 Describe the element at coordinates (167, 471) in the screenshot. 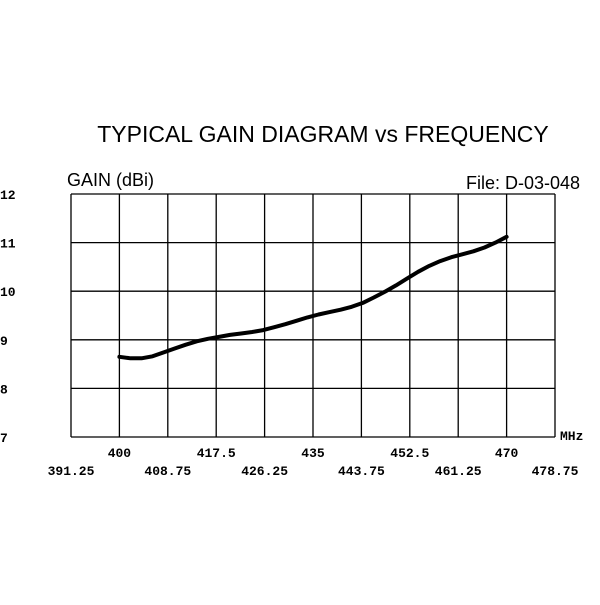

I see `x-tick-label-lower: 408.75` at that location.